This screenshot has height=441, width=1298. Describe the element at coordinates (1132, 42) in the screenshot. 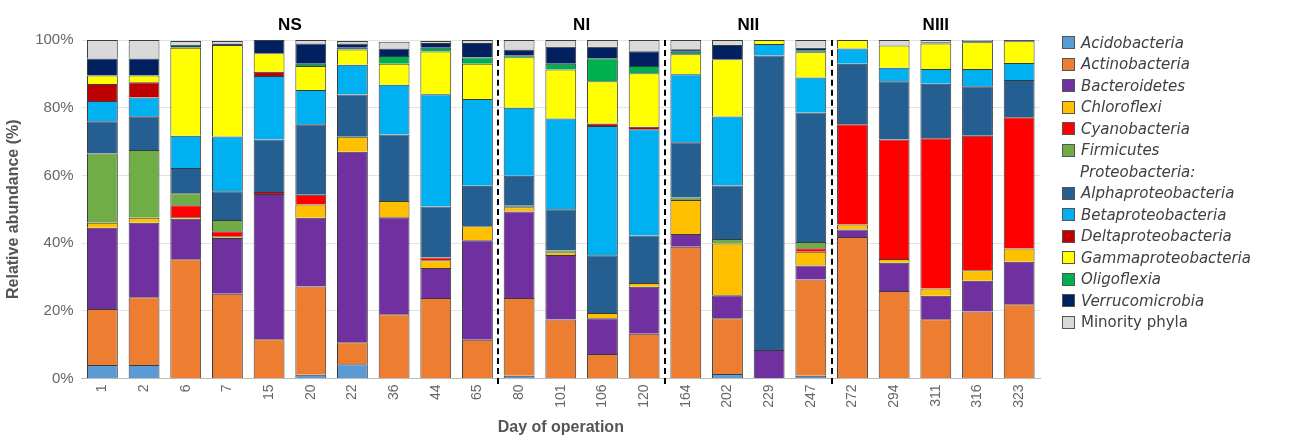

I see `legend-label: Acidobacteria` at that location.